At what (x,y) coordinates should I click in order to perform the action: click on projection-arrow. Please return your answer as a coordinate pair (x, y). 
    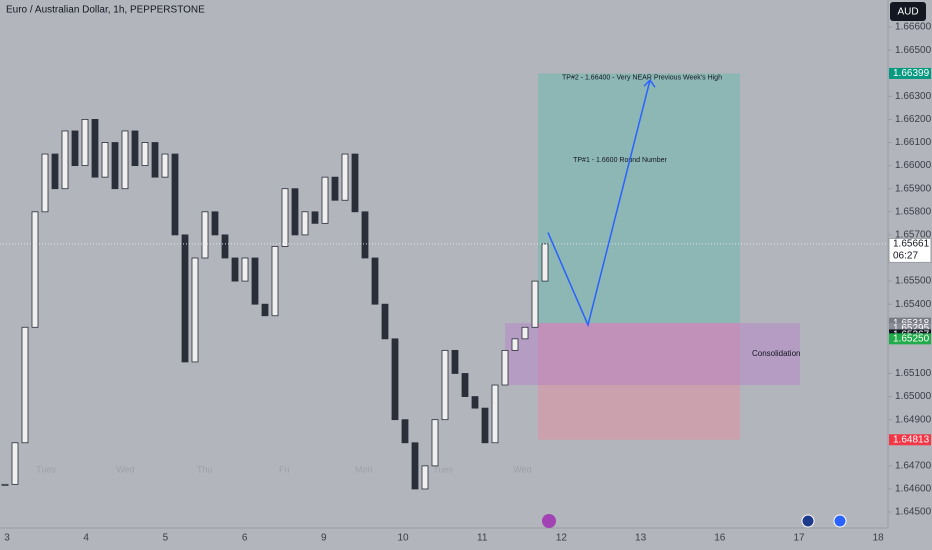
    Looking at the image, I should click on (649, 83).